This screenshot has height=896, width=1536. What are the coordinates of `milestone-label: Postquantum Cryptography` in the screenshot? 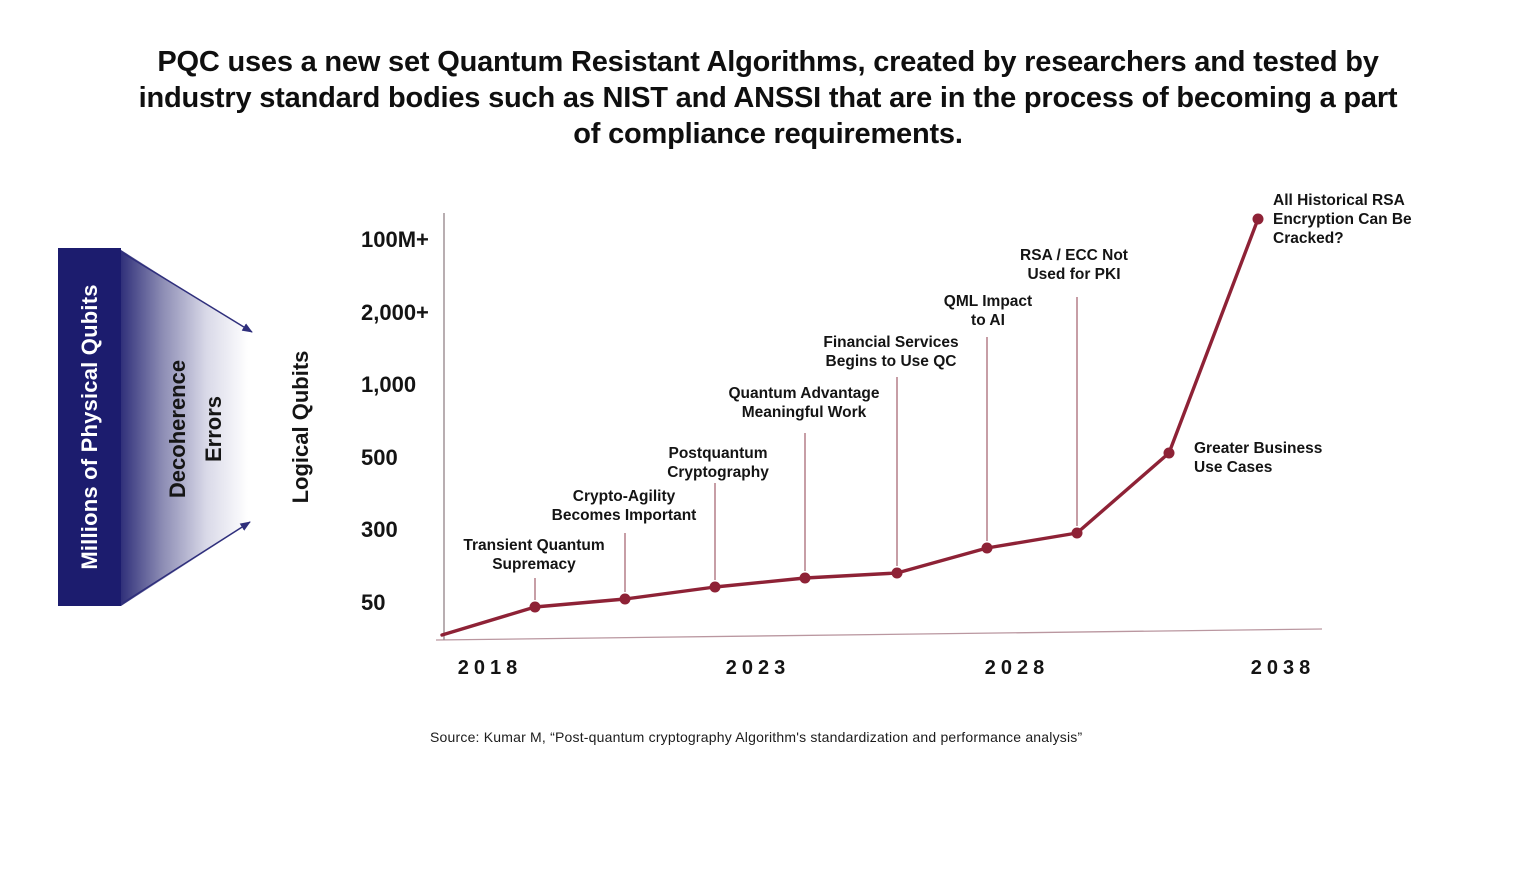 It's located at (718, 463).